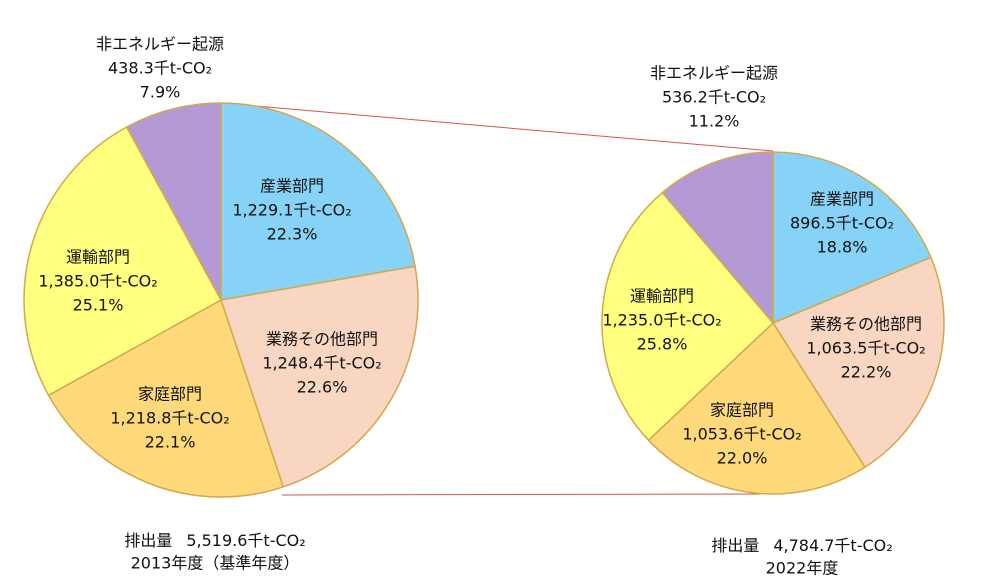 Image resolution: width=983 pixels, height=583 pixels. I want to click on chart-caption: 2013年度（基準年度）, so click(215, 563).